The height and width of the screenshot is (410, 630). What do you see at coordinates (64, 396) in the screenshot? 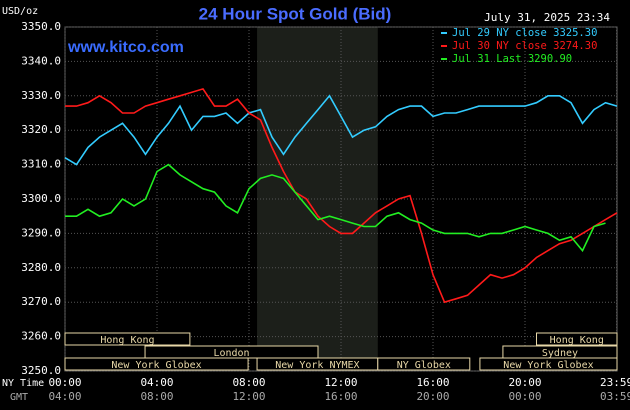
I see `gmt-tick-label: 04:00` at bounding box center [64, 396].